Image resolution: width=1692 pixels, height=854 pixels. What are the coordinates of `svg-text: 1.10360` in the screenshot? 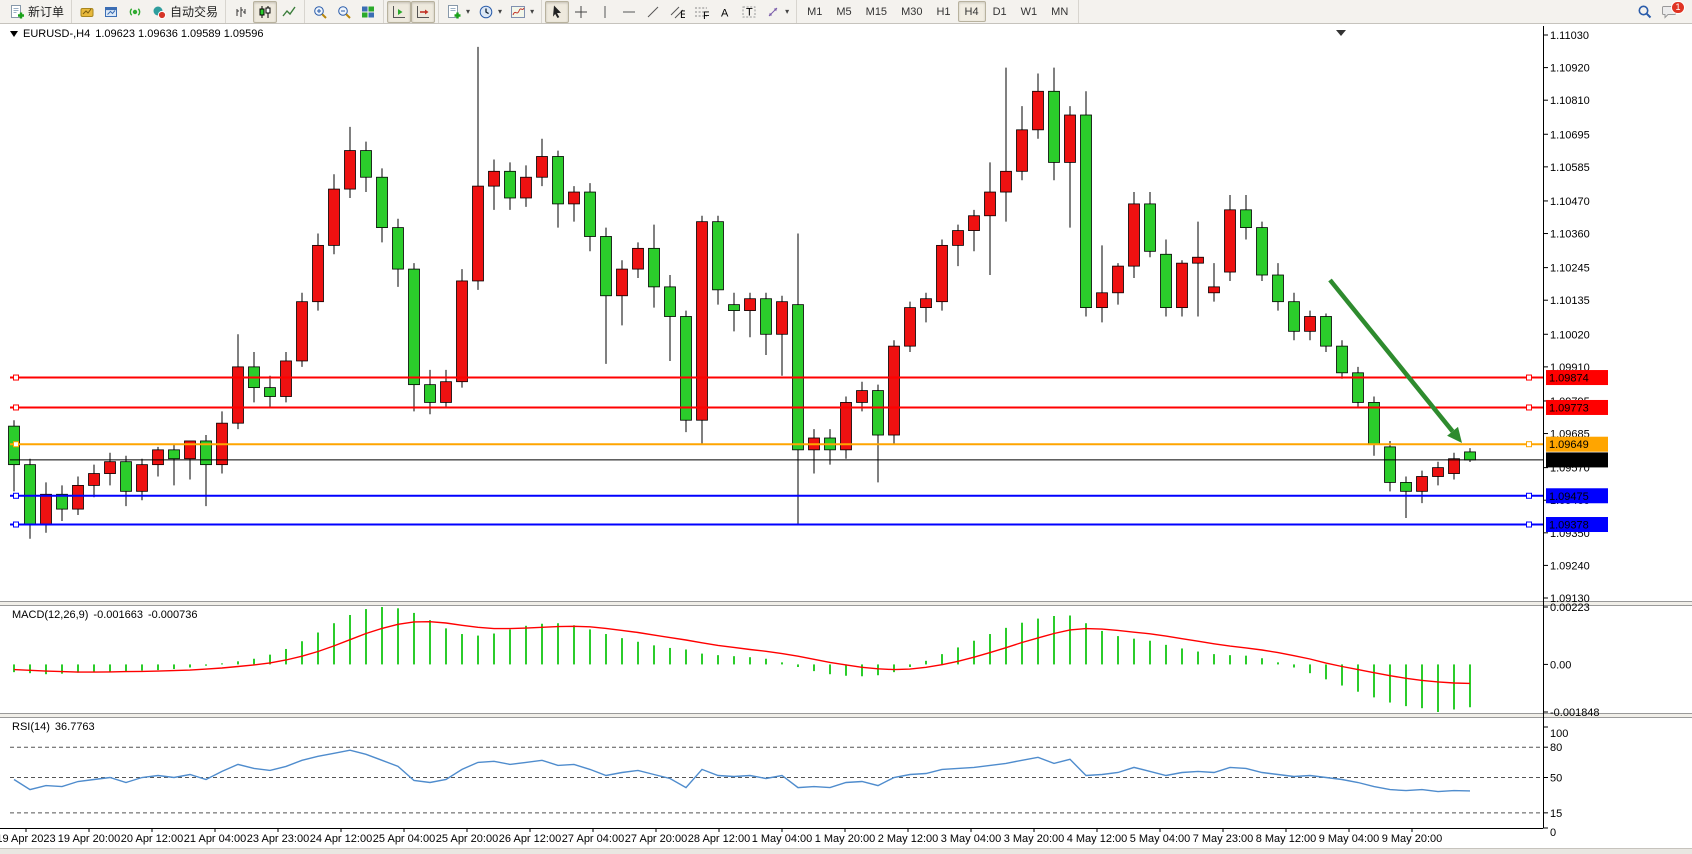 It's located at (1570, 235).